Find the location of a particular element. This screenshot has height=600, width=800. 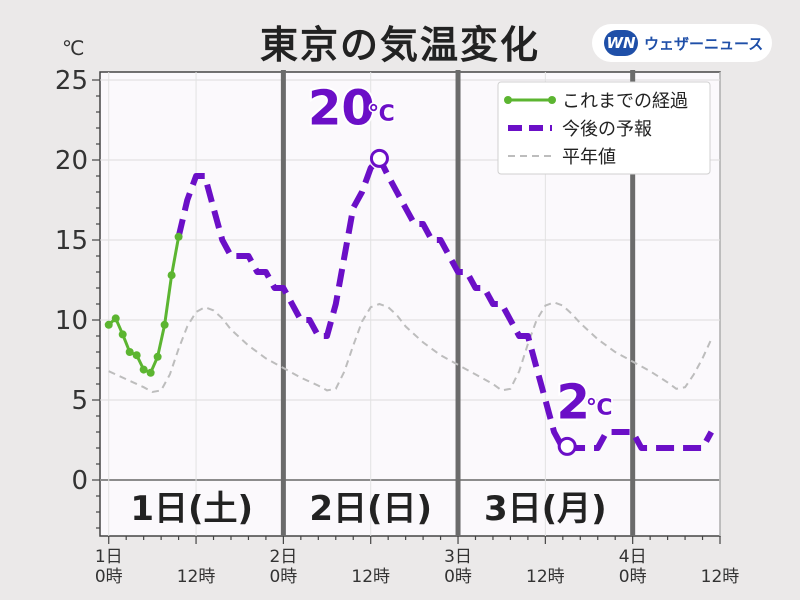

weathernews-logo-icon: WN is located at coordinates (621, 43).